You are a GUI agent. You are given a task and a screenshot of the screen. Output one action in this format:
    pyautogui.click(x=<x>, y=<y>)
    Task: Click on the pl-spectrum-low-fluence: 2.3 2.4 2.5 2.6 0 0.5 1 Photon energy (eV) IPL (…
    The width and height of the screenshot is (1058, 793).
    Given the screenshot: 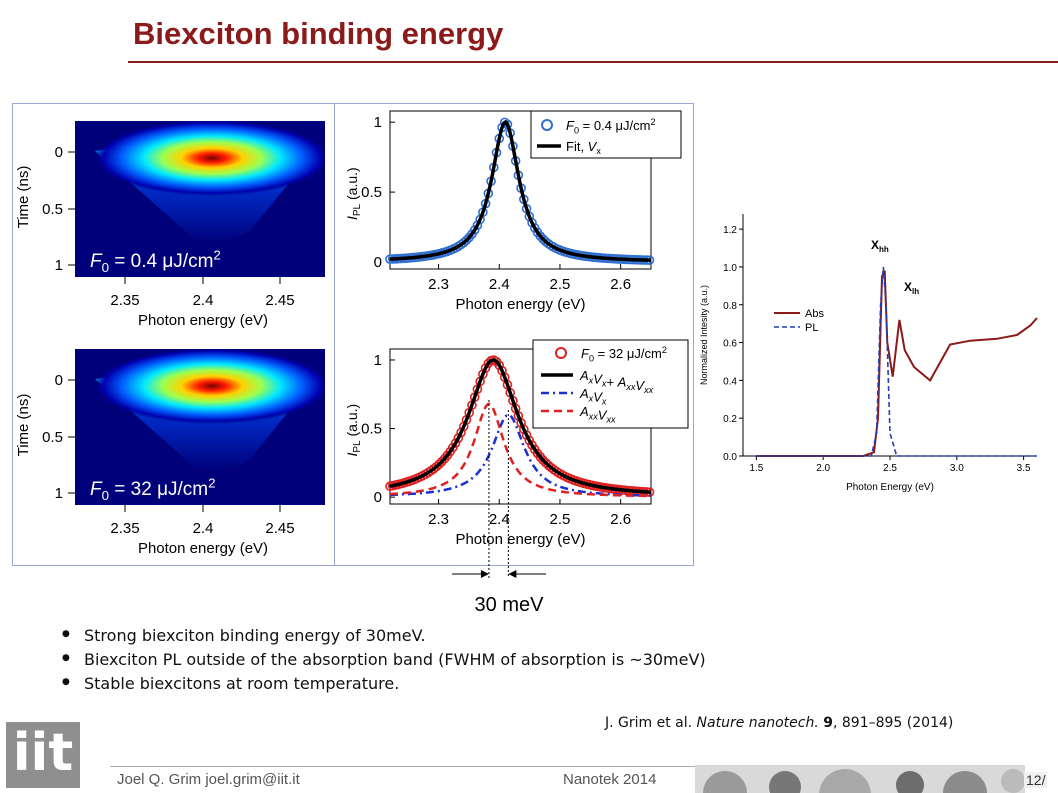 What is the action you would take?
    pyautogui.click(x=513, y=211)
    